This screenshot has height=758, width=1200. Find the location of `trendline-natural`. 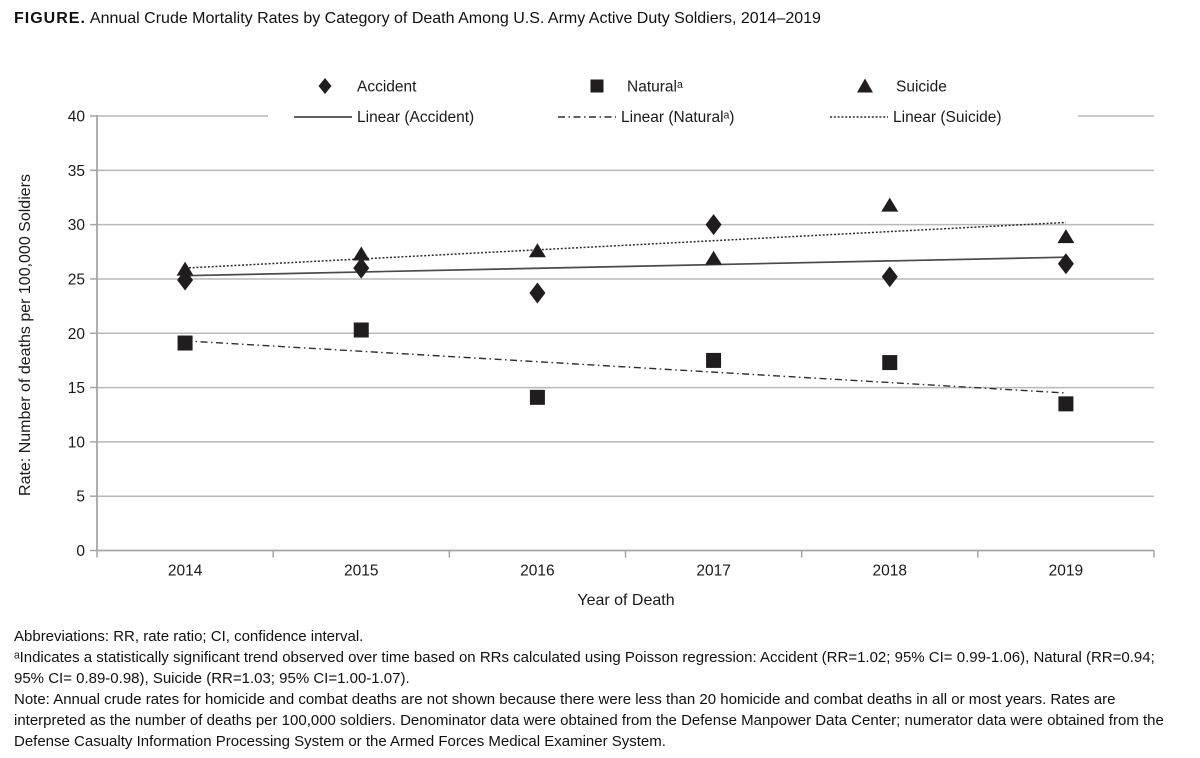

trendline-natural is located at coordinates (625, 367).